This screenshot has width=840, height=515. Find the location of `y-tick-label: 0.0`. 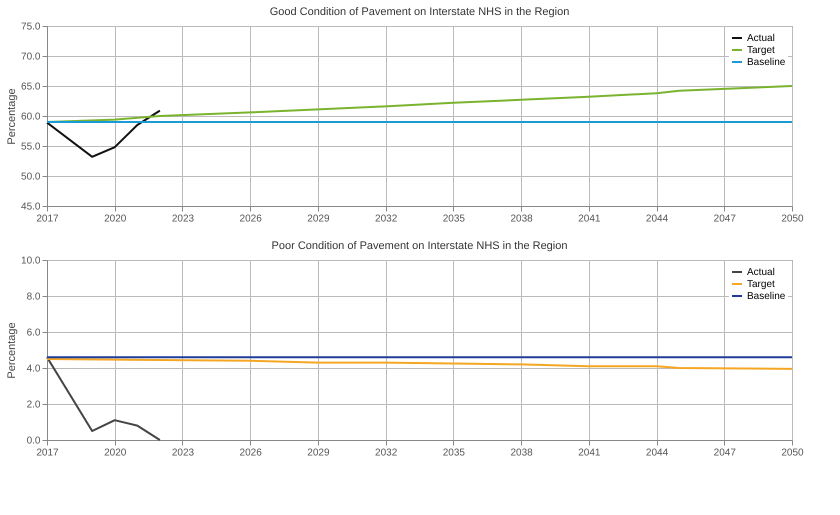

y-tick-label: 0.0 is located at coordinates (33, 441).